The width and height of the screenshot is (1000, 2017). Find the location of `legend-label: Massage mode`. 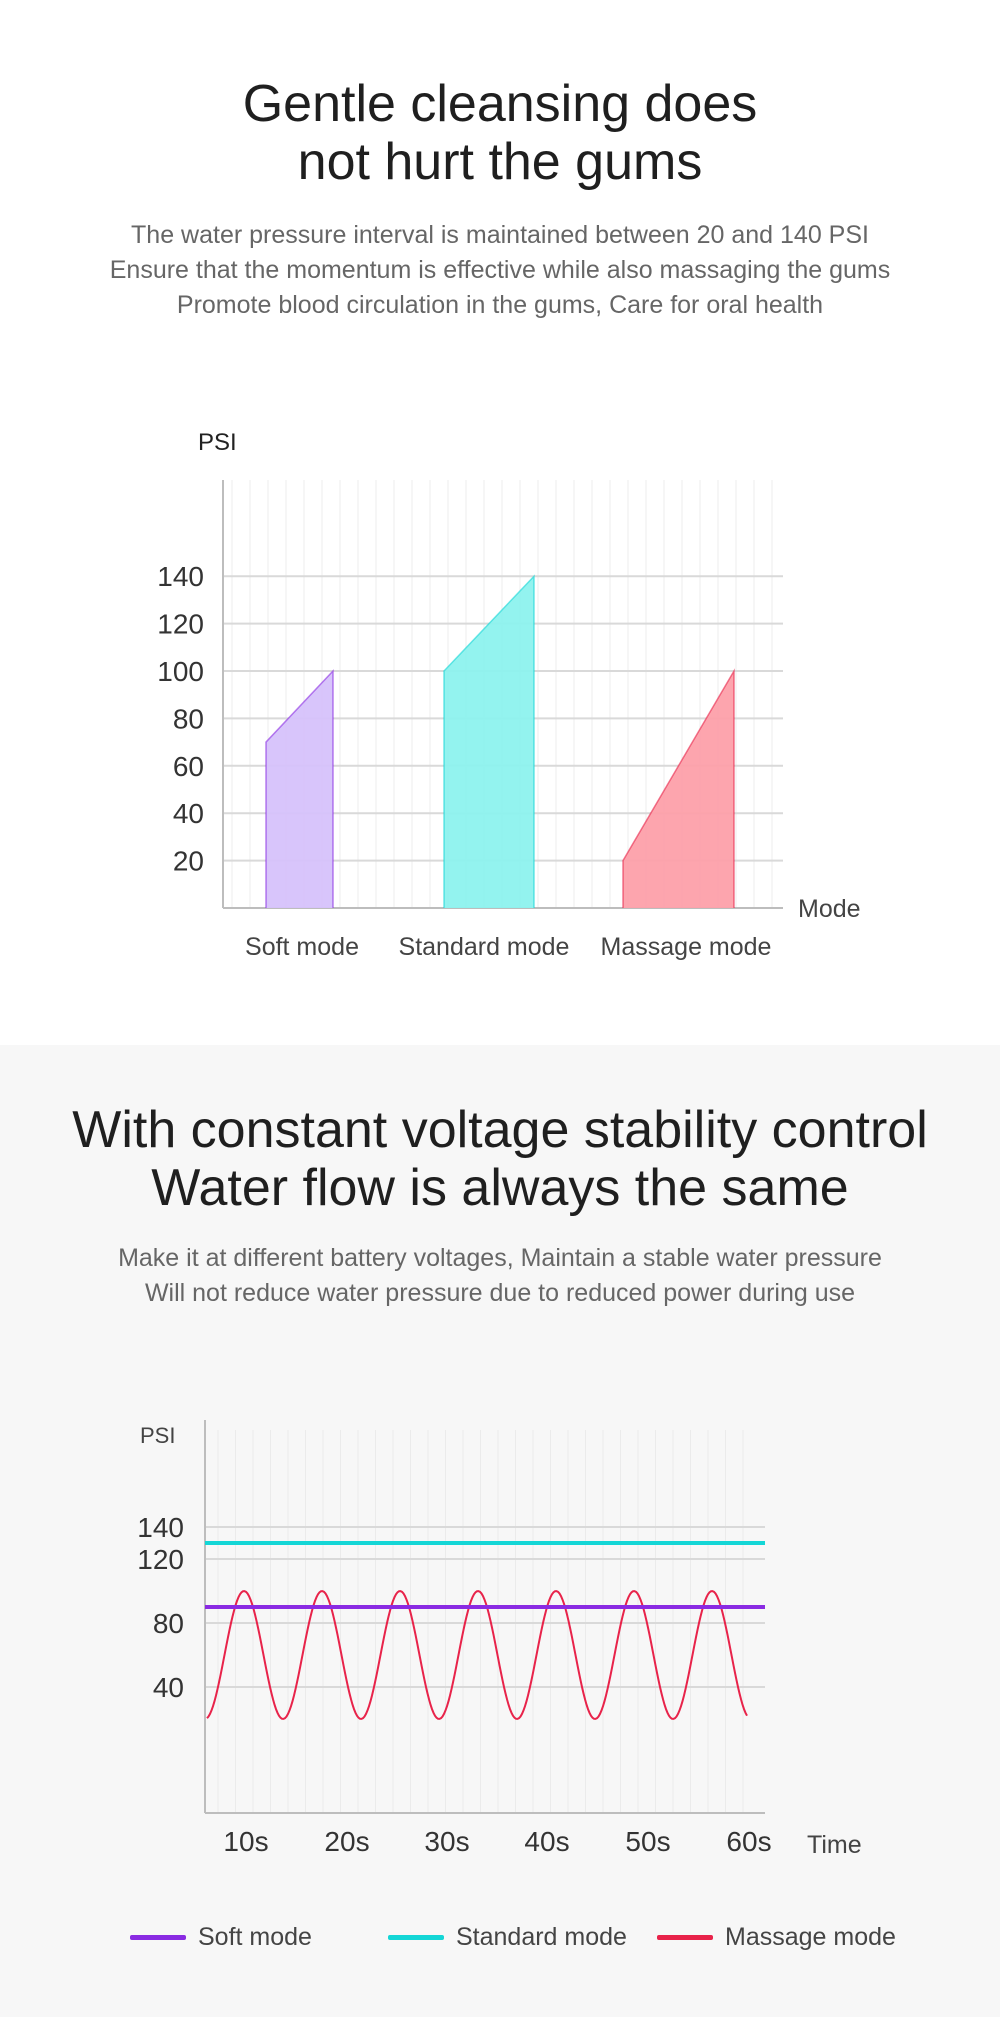

legend-label: Massage mode is located at coordinates (810, 1936).